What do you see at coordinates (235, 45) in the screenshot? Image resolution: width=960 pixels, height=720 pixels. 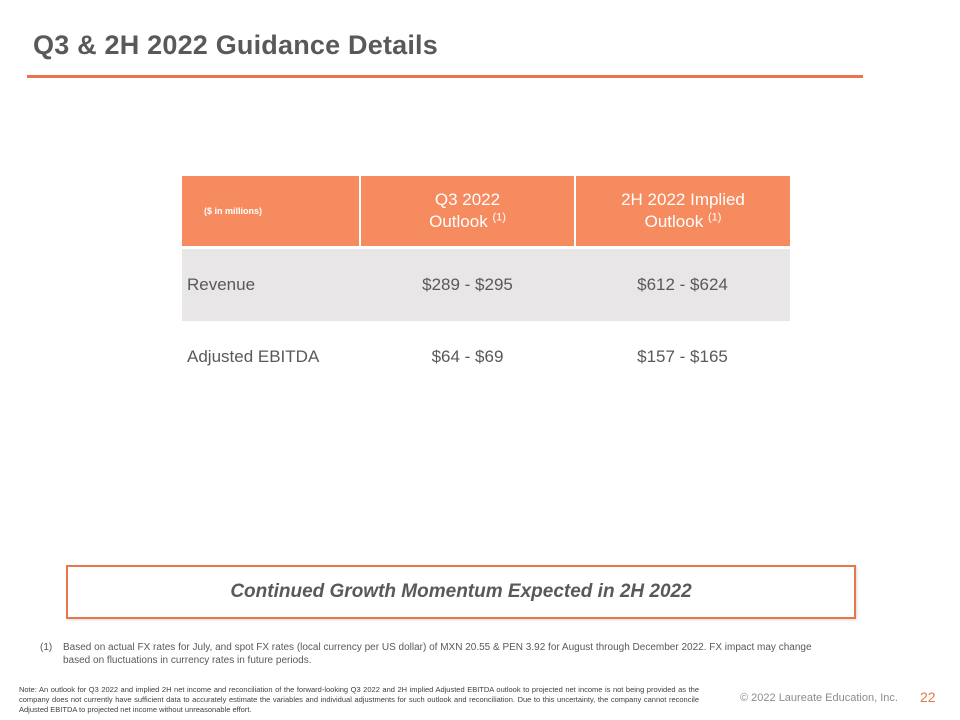 I see `page-title: Q3 & 2H 2022 Guidance Details` at bounding box center [235, 45].